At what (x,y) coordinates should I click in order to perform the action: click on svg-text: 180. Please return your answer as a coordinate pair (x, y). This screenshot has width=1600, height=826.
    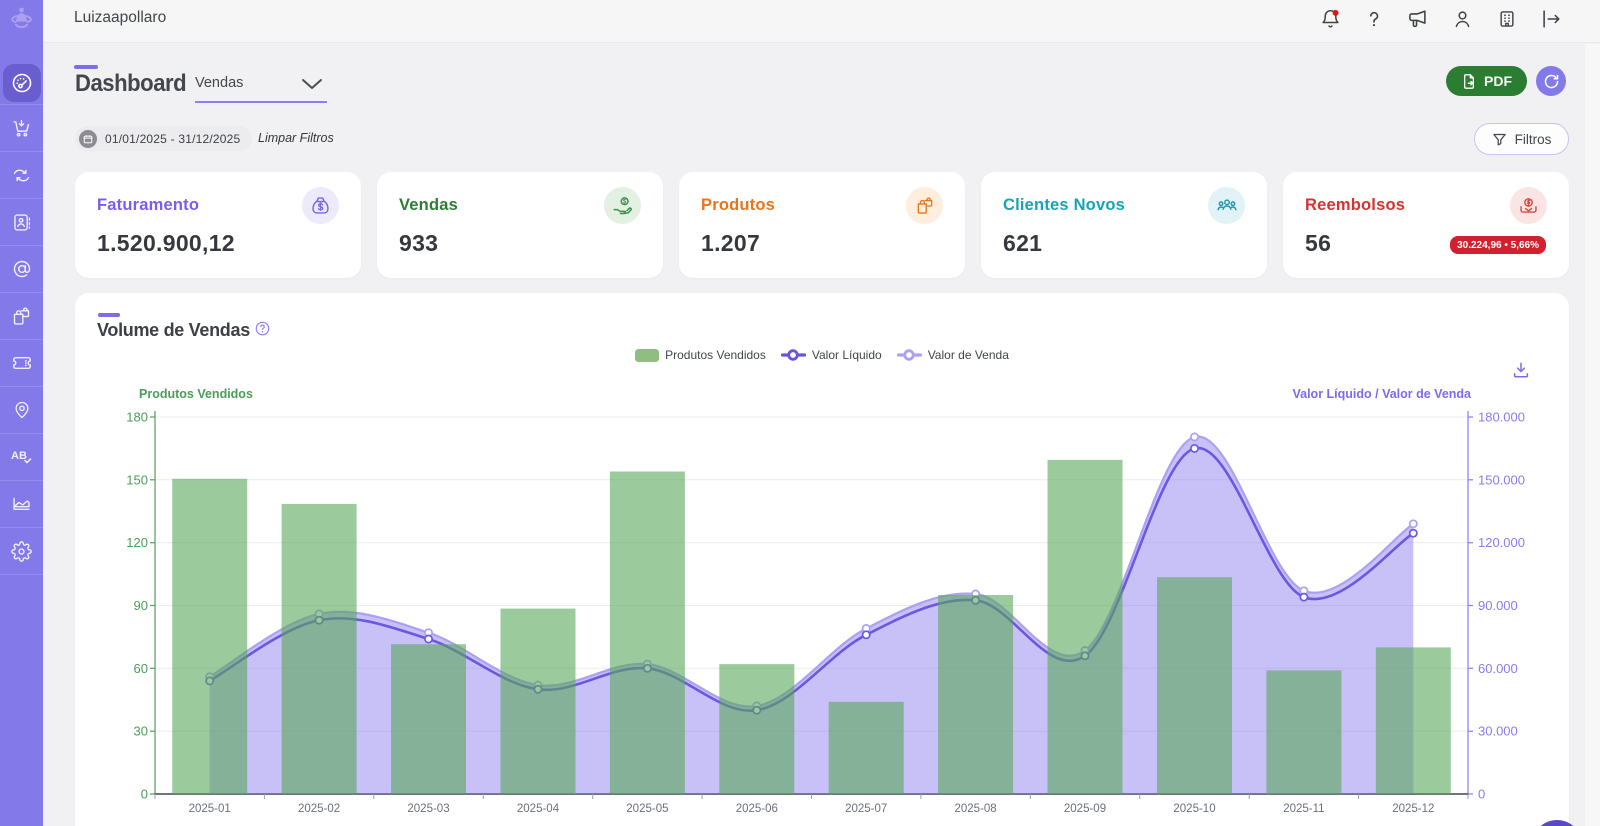
    Looking at the image, I should click on (137, 417).